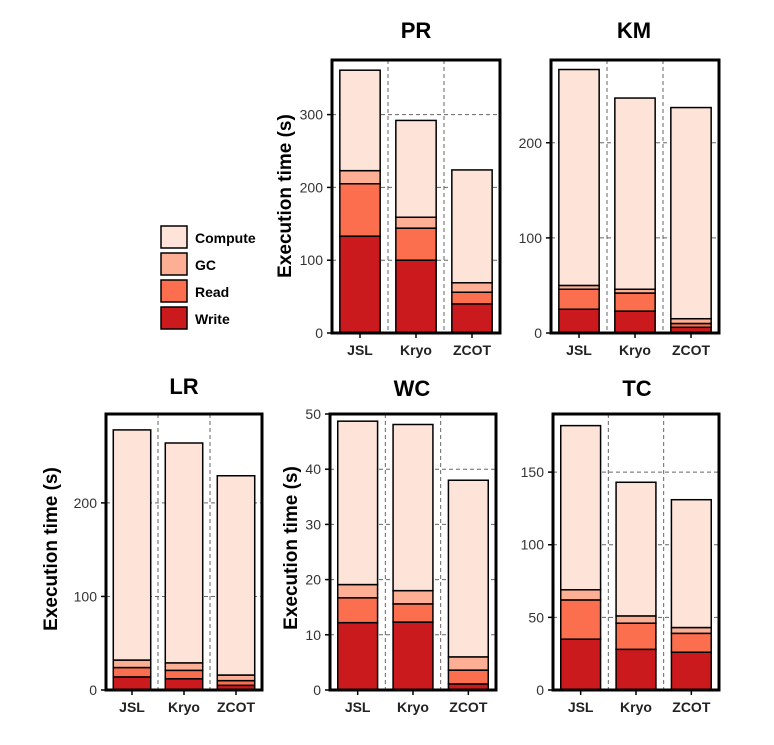 Image resolution: width=774 pixels, height=745 pixels. I want to click on legend-label-write: Write, so click(212, 319).